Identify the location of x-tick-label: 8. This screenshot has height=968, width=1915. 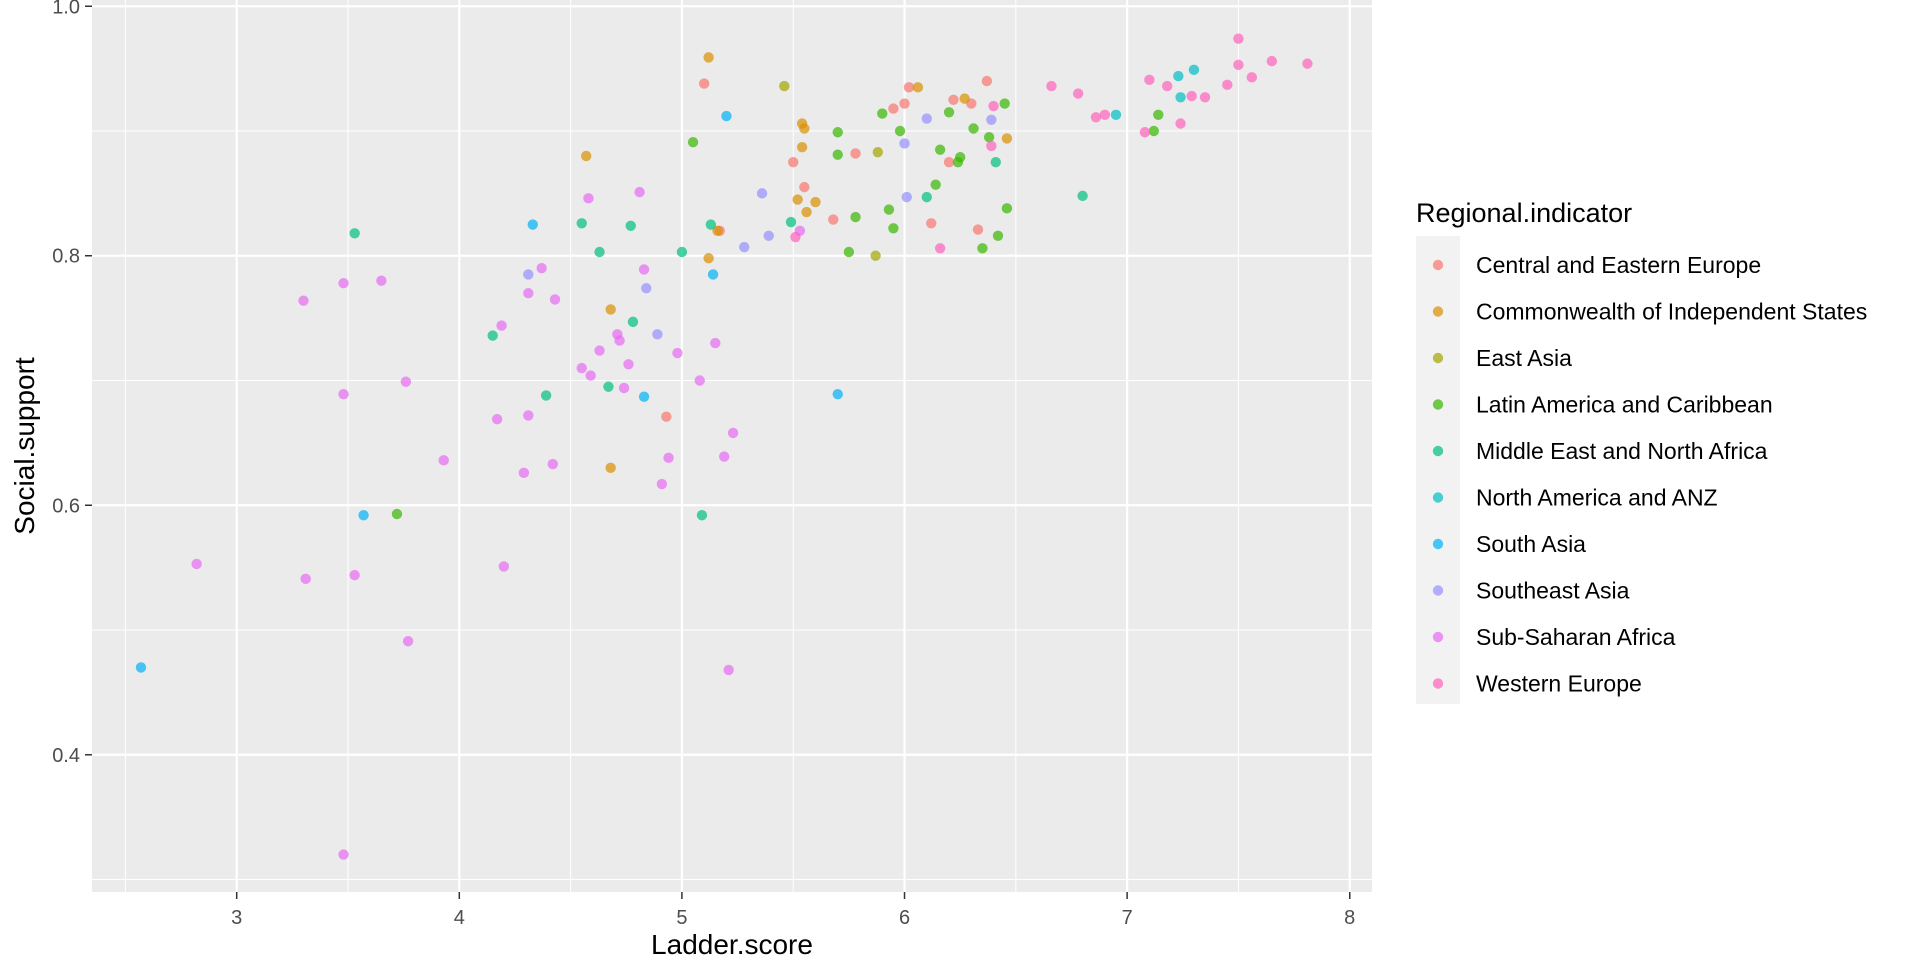
(1349, 918).